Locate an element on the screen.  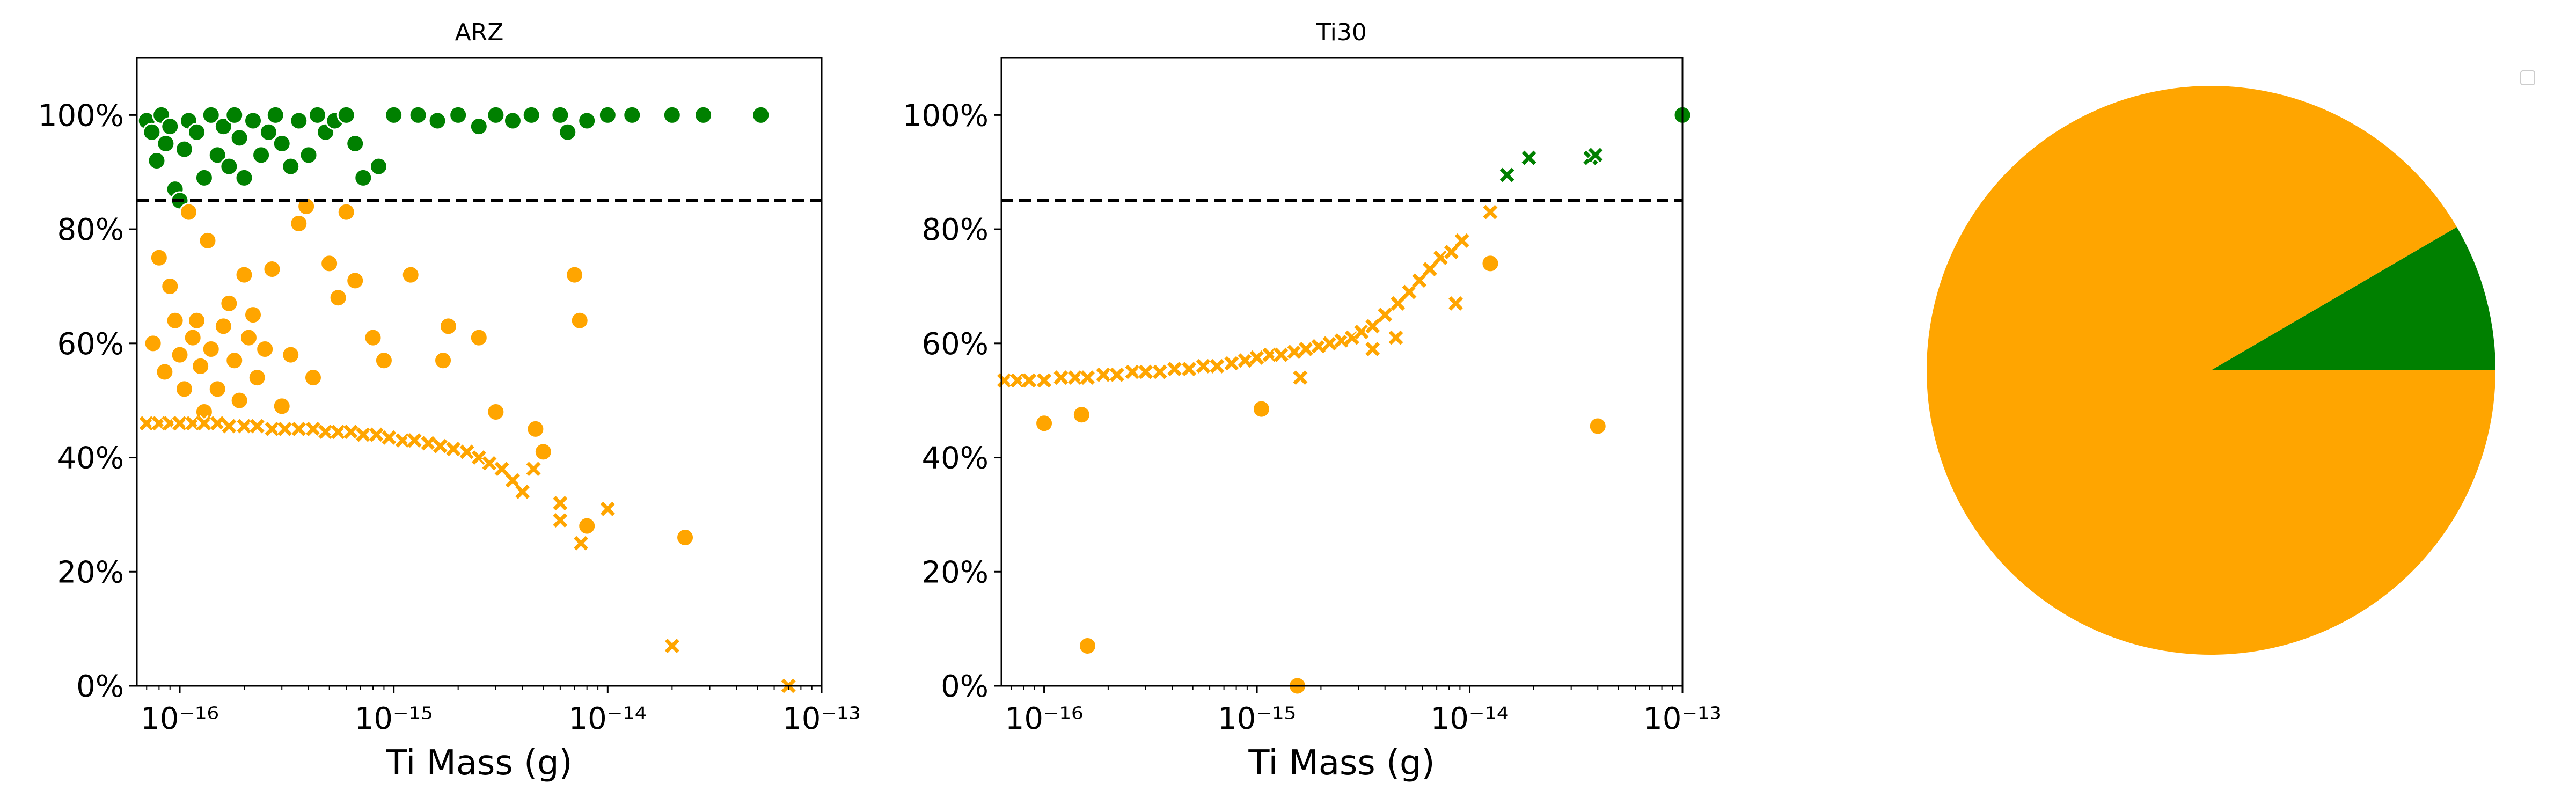
arz-y-tick-label: 80% is located at coordinates (90, 230).